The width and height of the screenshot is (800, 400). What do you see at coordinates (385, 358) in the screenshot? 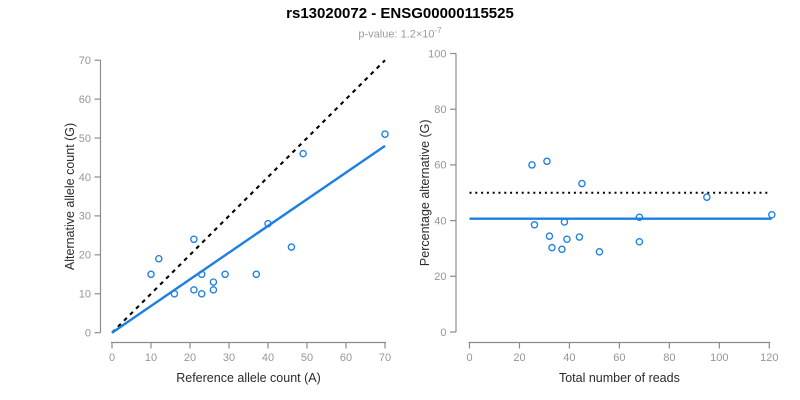
I see `x-tick-label: 70` at bounding box center [385, 358].